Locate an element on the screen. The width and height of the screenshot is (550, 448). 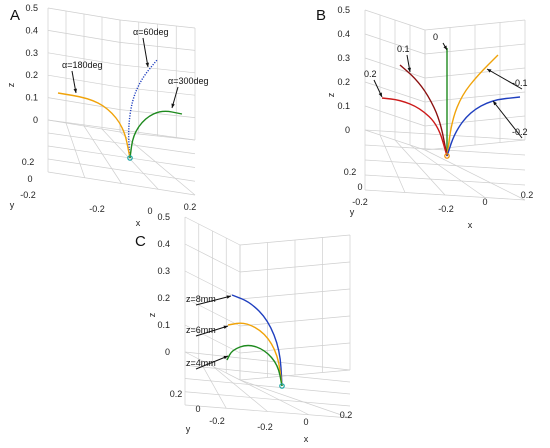
series-label: -0.1 is located at coordinates (520, 83).